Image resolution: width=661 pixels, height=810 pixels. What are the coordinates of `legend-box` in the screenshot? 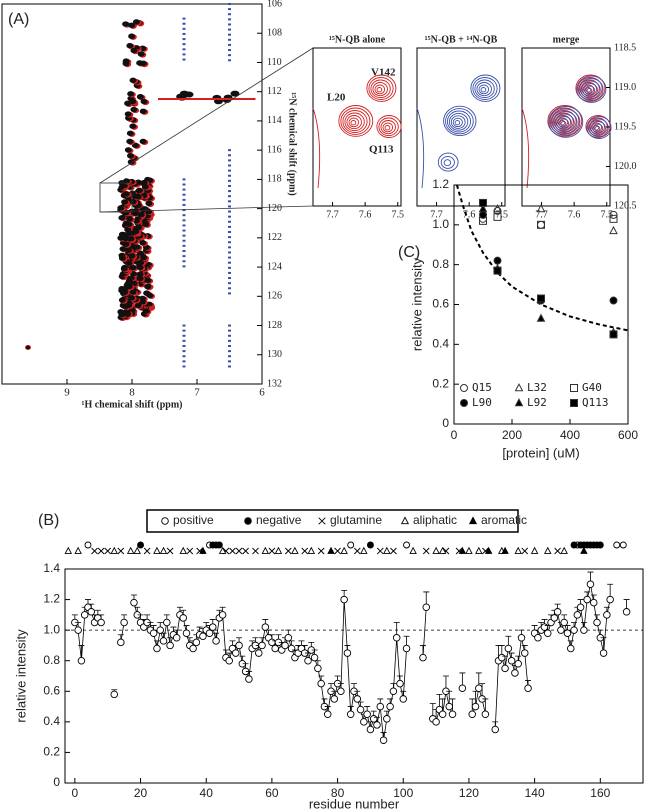 It's located at (332, 521).